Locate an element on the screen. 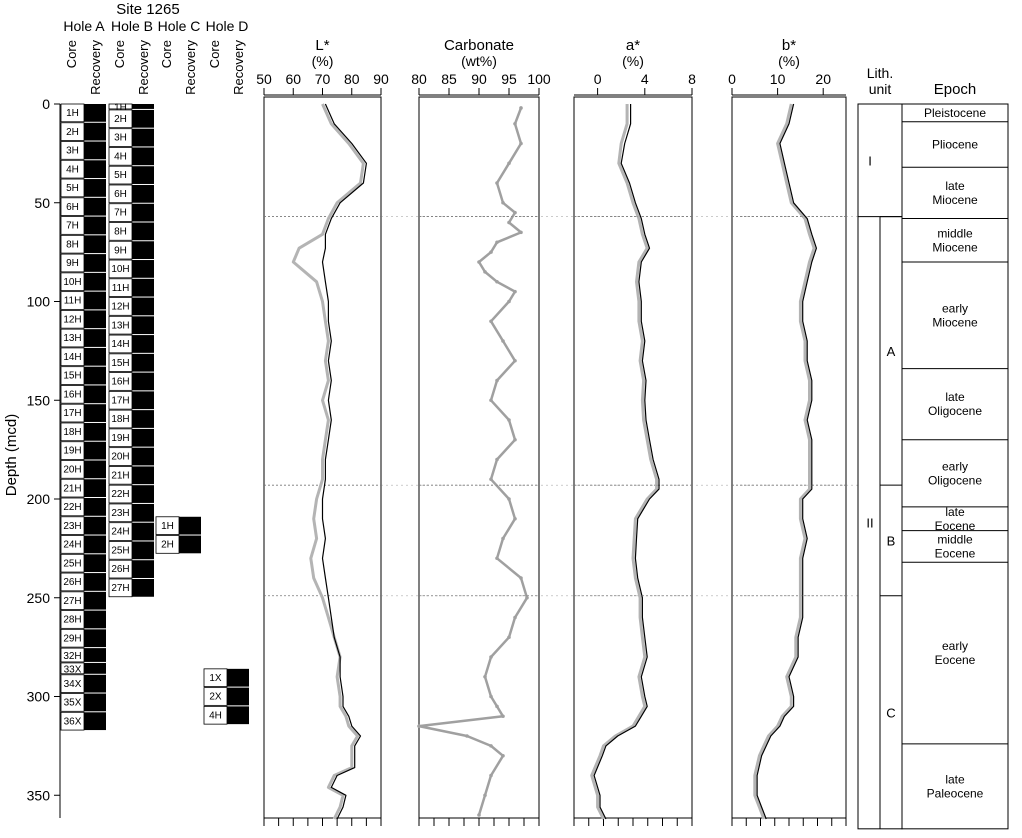 Image resolution: width=1022 pixels, height=838 pixels. top-tick-label: 8 is located at coordinates (692, 79).